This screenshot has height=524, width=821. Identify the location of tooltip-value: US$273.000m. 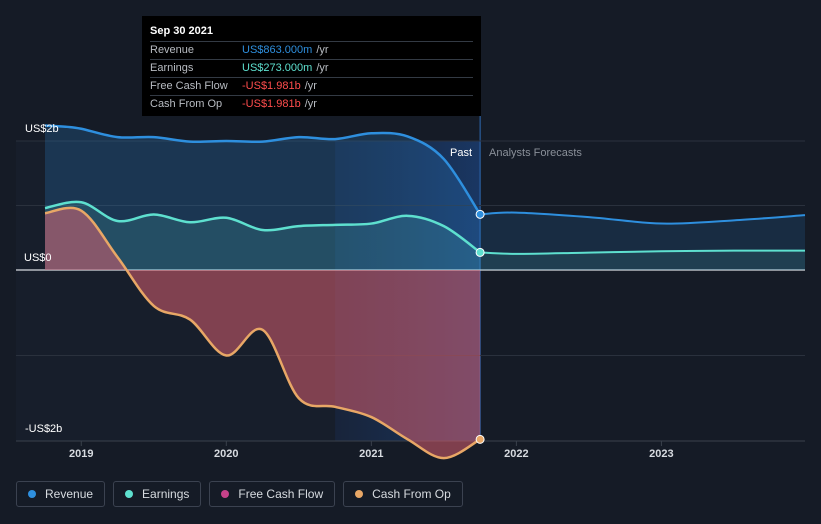
(277, 68).